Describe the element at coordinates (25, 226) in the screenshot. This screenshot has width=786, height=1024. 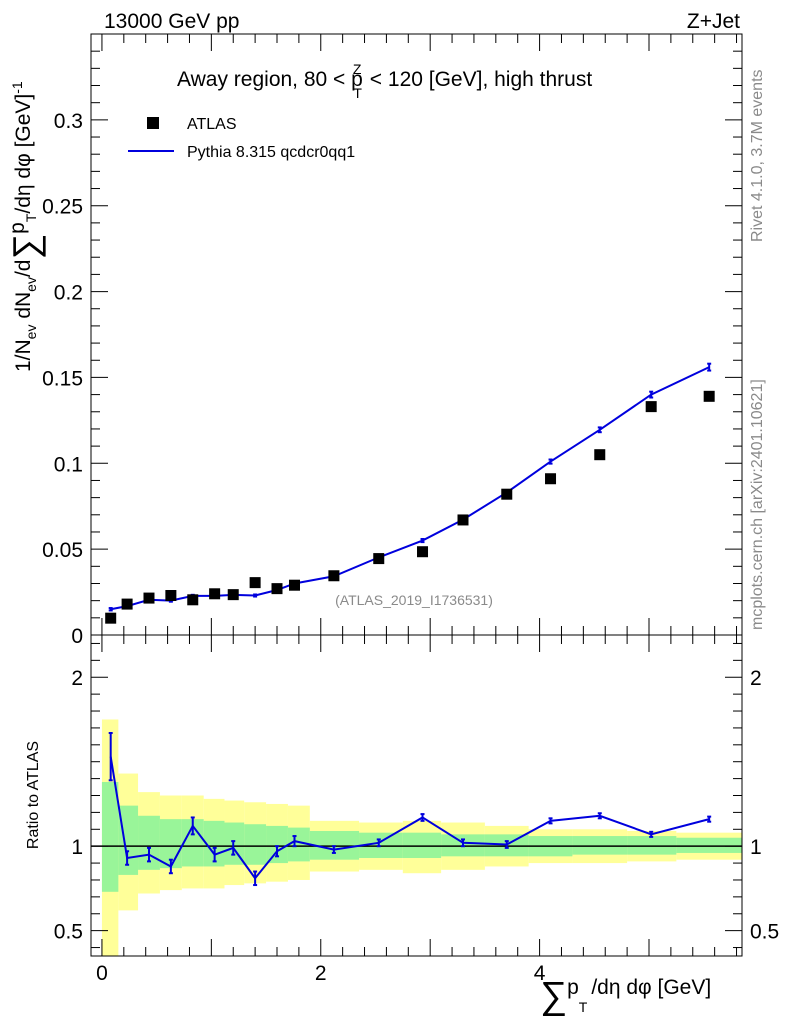
I see `main-y-axis-label: 1/Nev dNev/d∑pT/dη dφ [GeV]-1` at that location.